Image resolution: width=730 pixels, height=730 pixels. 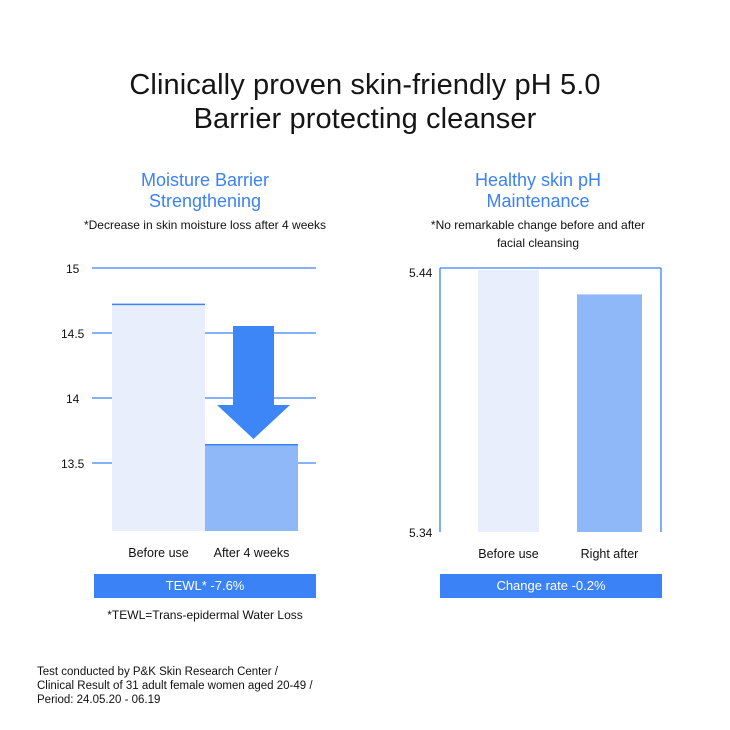 What do you see at coordinates (609, 554) in the screenshot?
I see `x-label-right-after: Right after` at bounding box center [609, 554].